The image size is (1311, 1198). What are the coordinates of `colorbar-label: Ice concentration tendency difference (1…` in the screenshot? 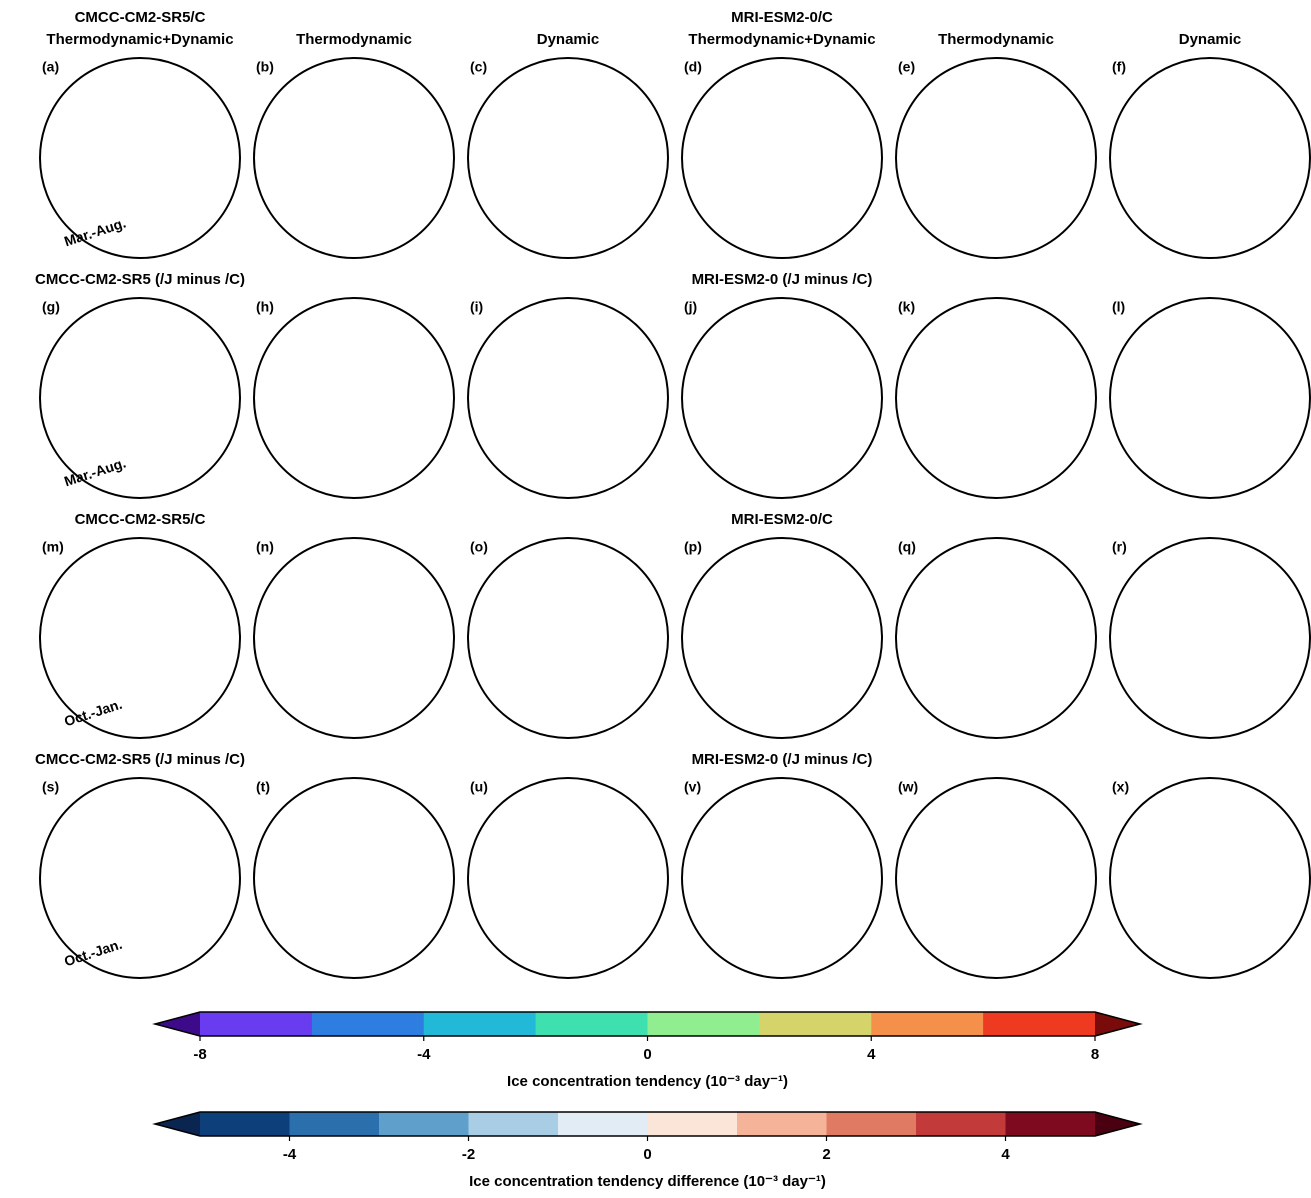 It's located at (647, 1181).